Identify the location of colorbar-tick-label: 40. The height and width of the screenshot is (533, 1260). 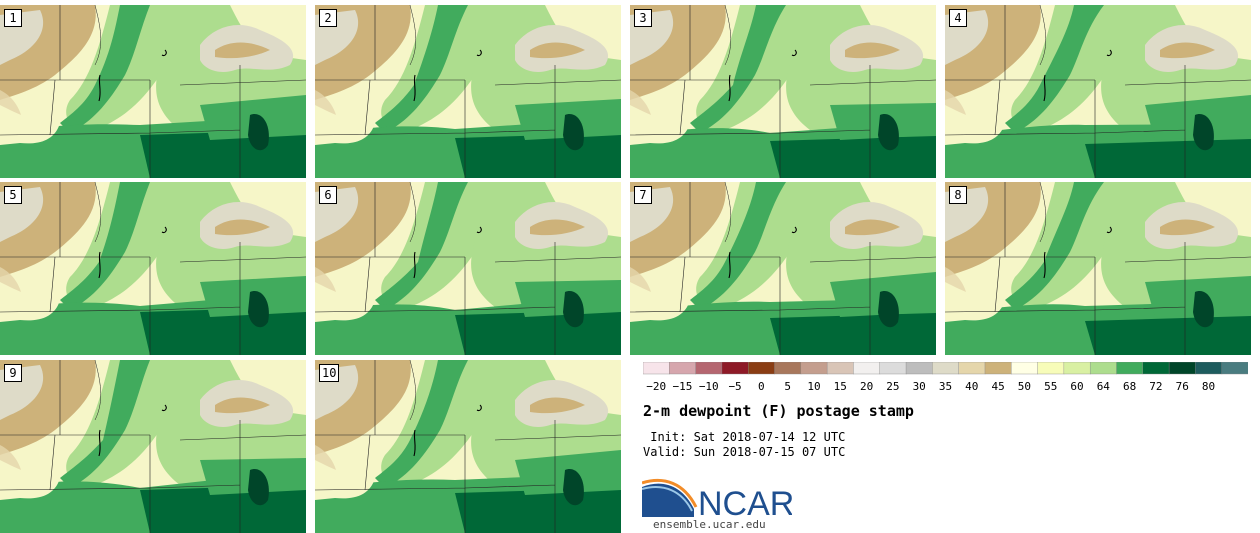
(972, 386).